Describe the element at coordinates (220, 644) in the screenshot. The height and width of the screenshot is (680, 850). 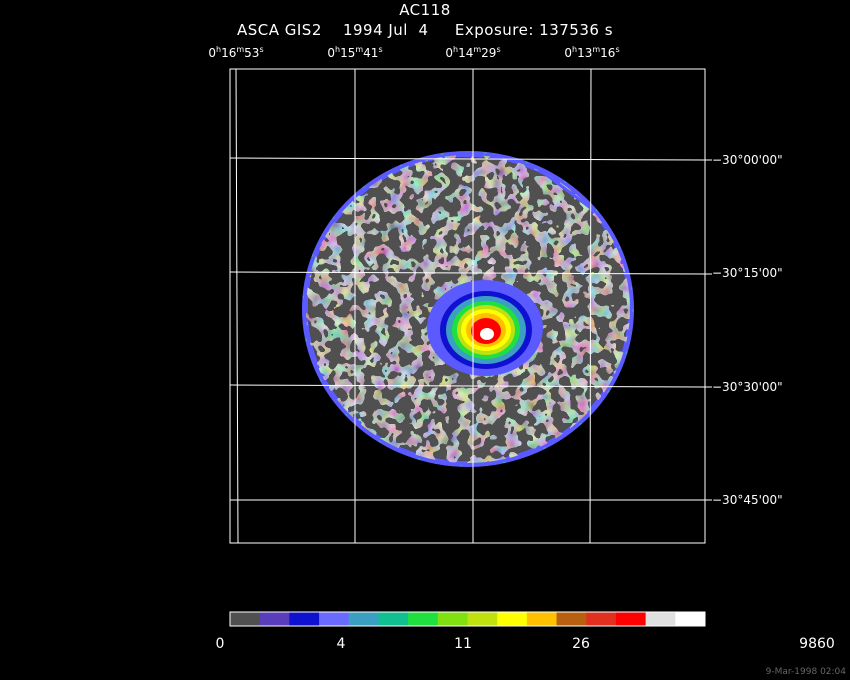
I see `colorbar-label: 0` at that location.